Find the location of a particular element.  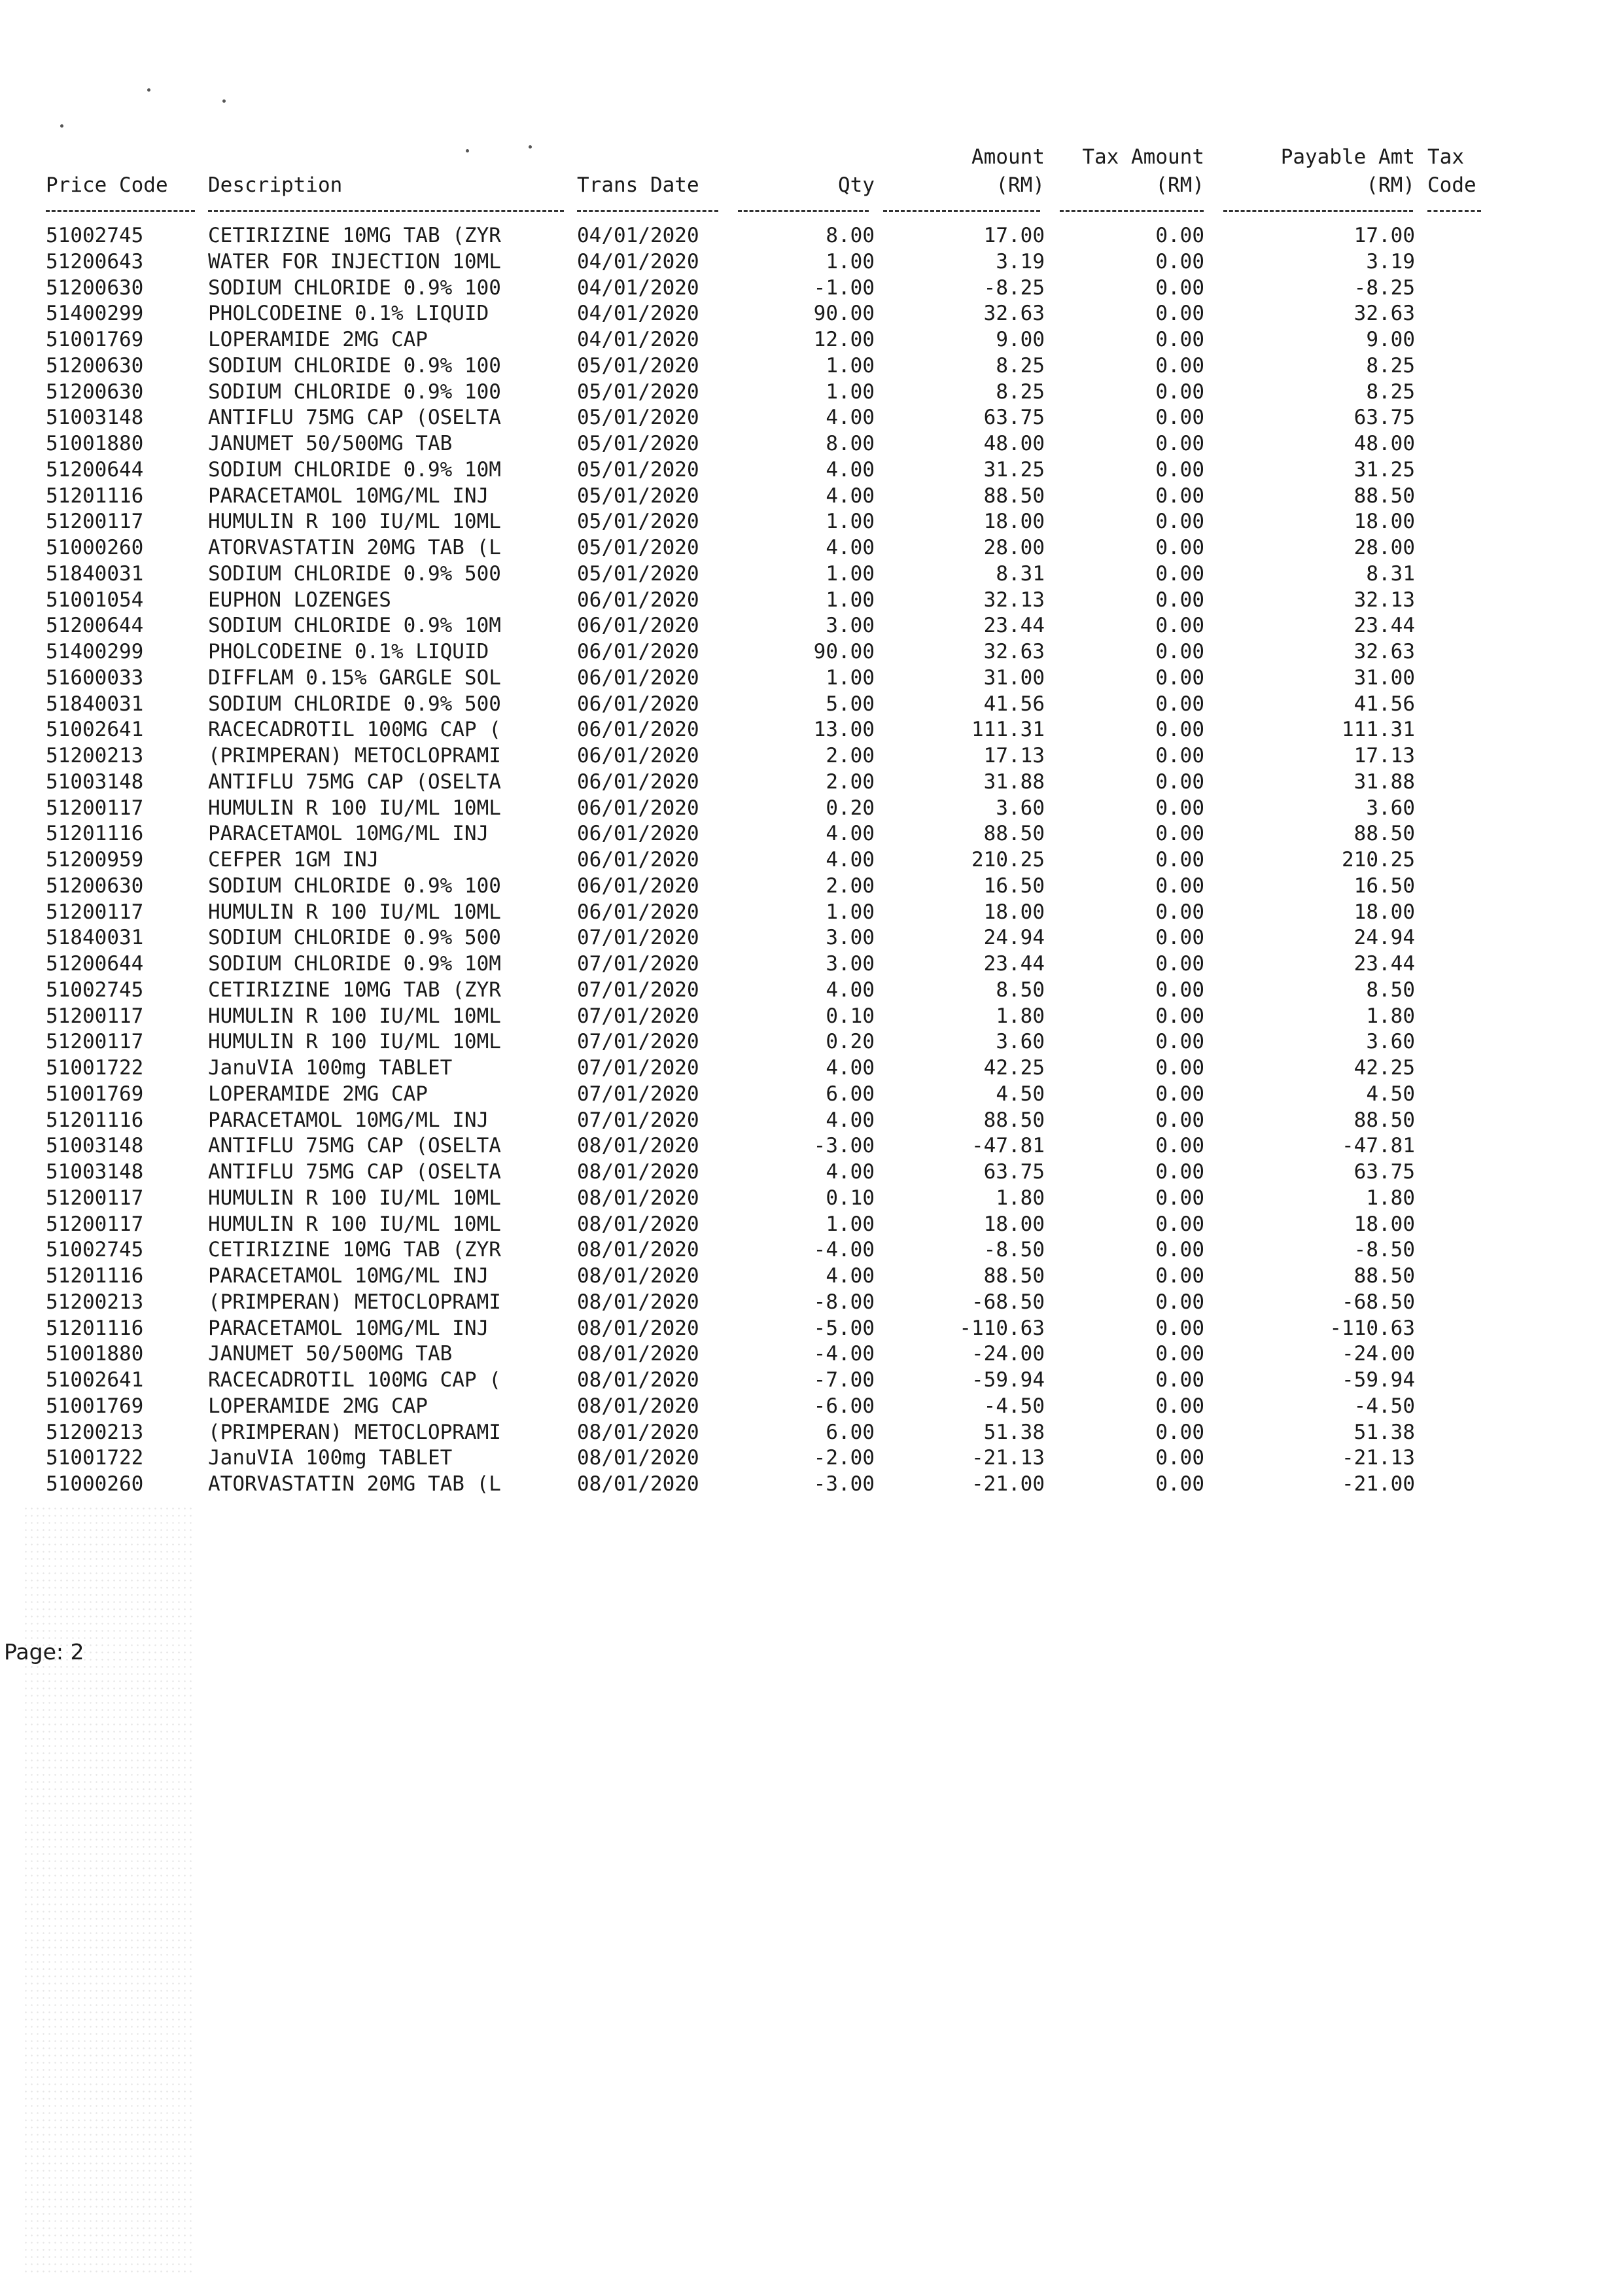

header-payable-amt: Payable Amt is located at coordinates (1348, 157).